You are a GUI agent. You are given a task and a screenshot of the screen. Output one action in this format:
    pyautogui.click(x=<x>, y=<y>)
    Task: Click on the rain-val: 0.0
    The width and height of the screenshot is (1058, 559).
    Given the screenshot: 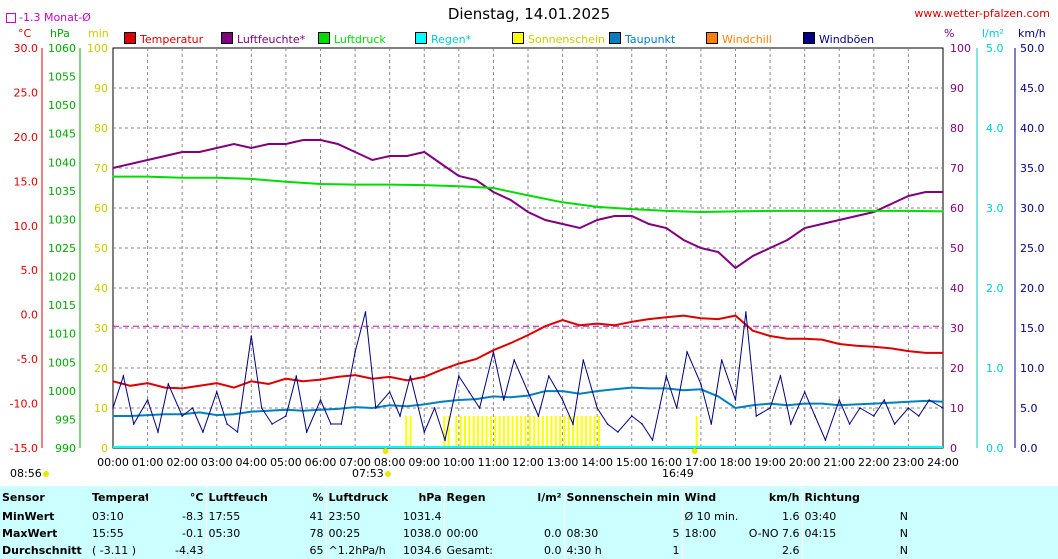 What is the action you would take?
    pyautogui.click(x=553, y=533)
    